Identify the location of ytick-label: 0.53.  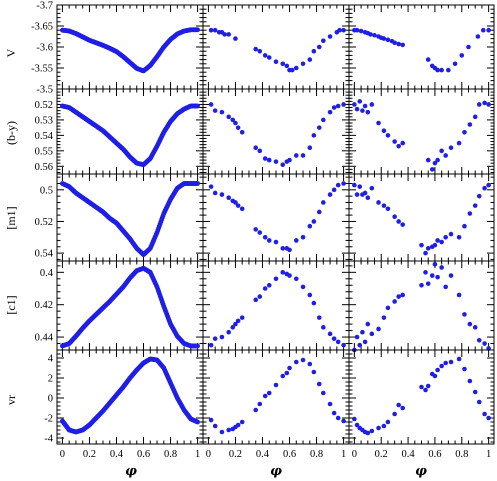
(44, 120).